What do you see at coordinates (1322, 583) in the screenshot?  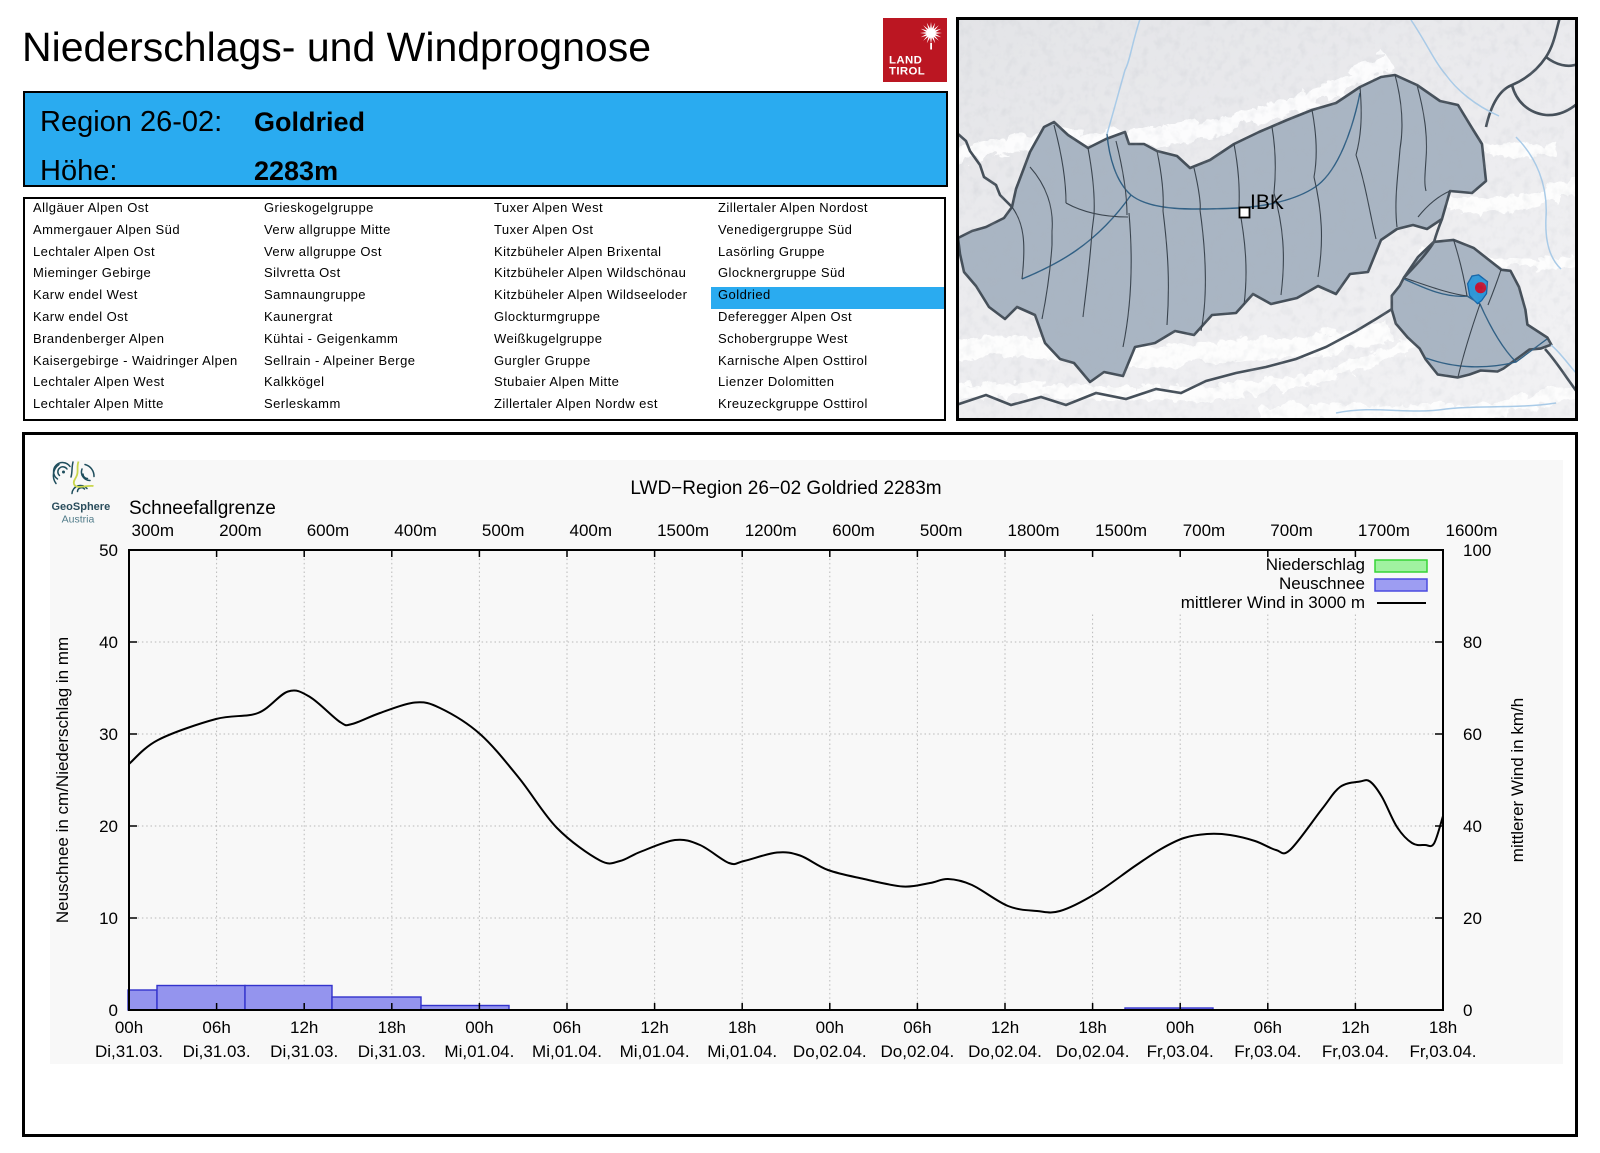 I see `svg-text: Neuschnee` at bounding box center [1322, 583].